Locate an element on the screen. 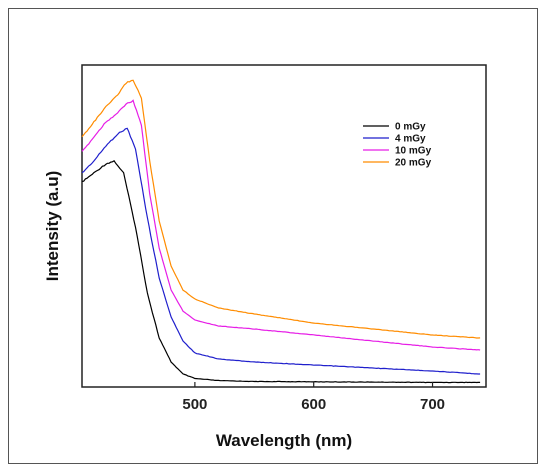 The width and height of the screenshot is (550, 474). x-tick-label-600: 600 is located at coordinates (313, 404).